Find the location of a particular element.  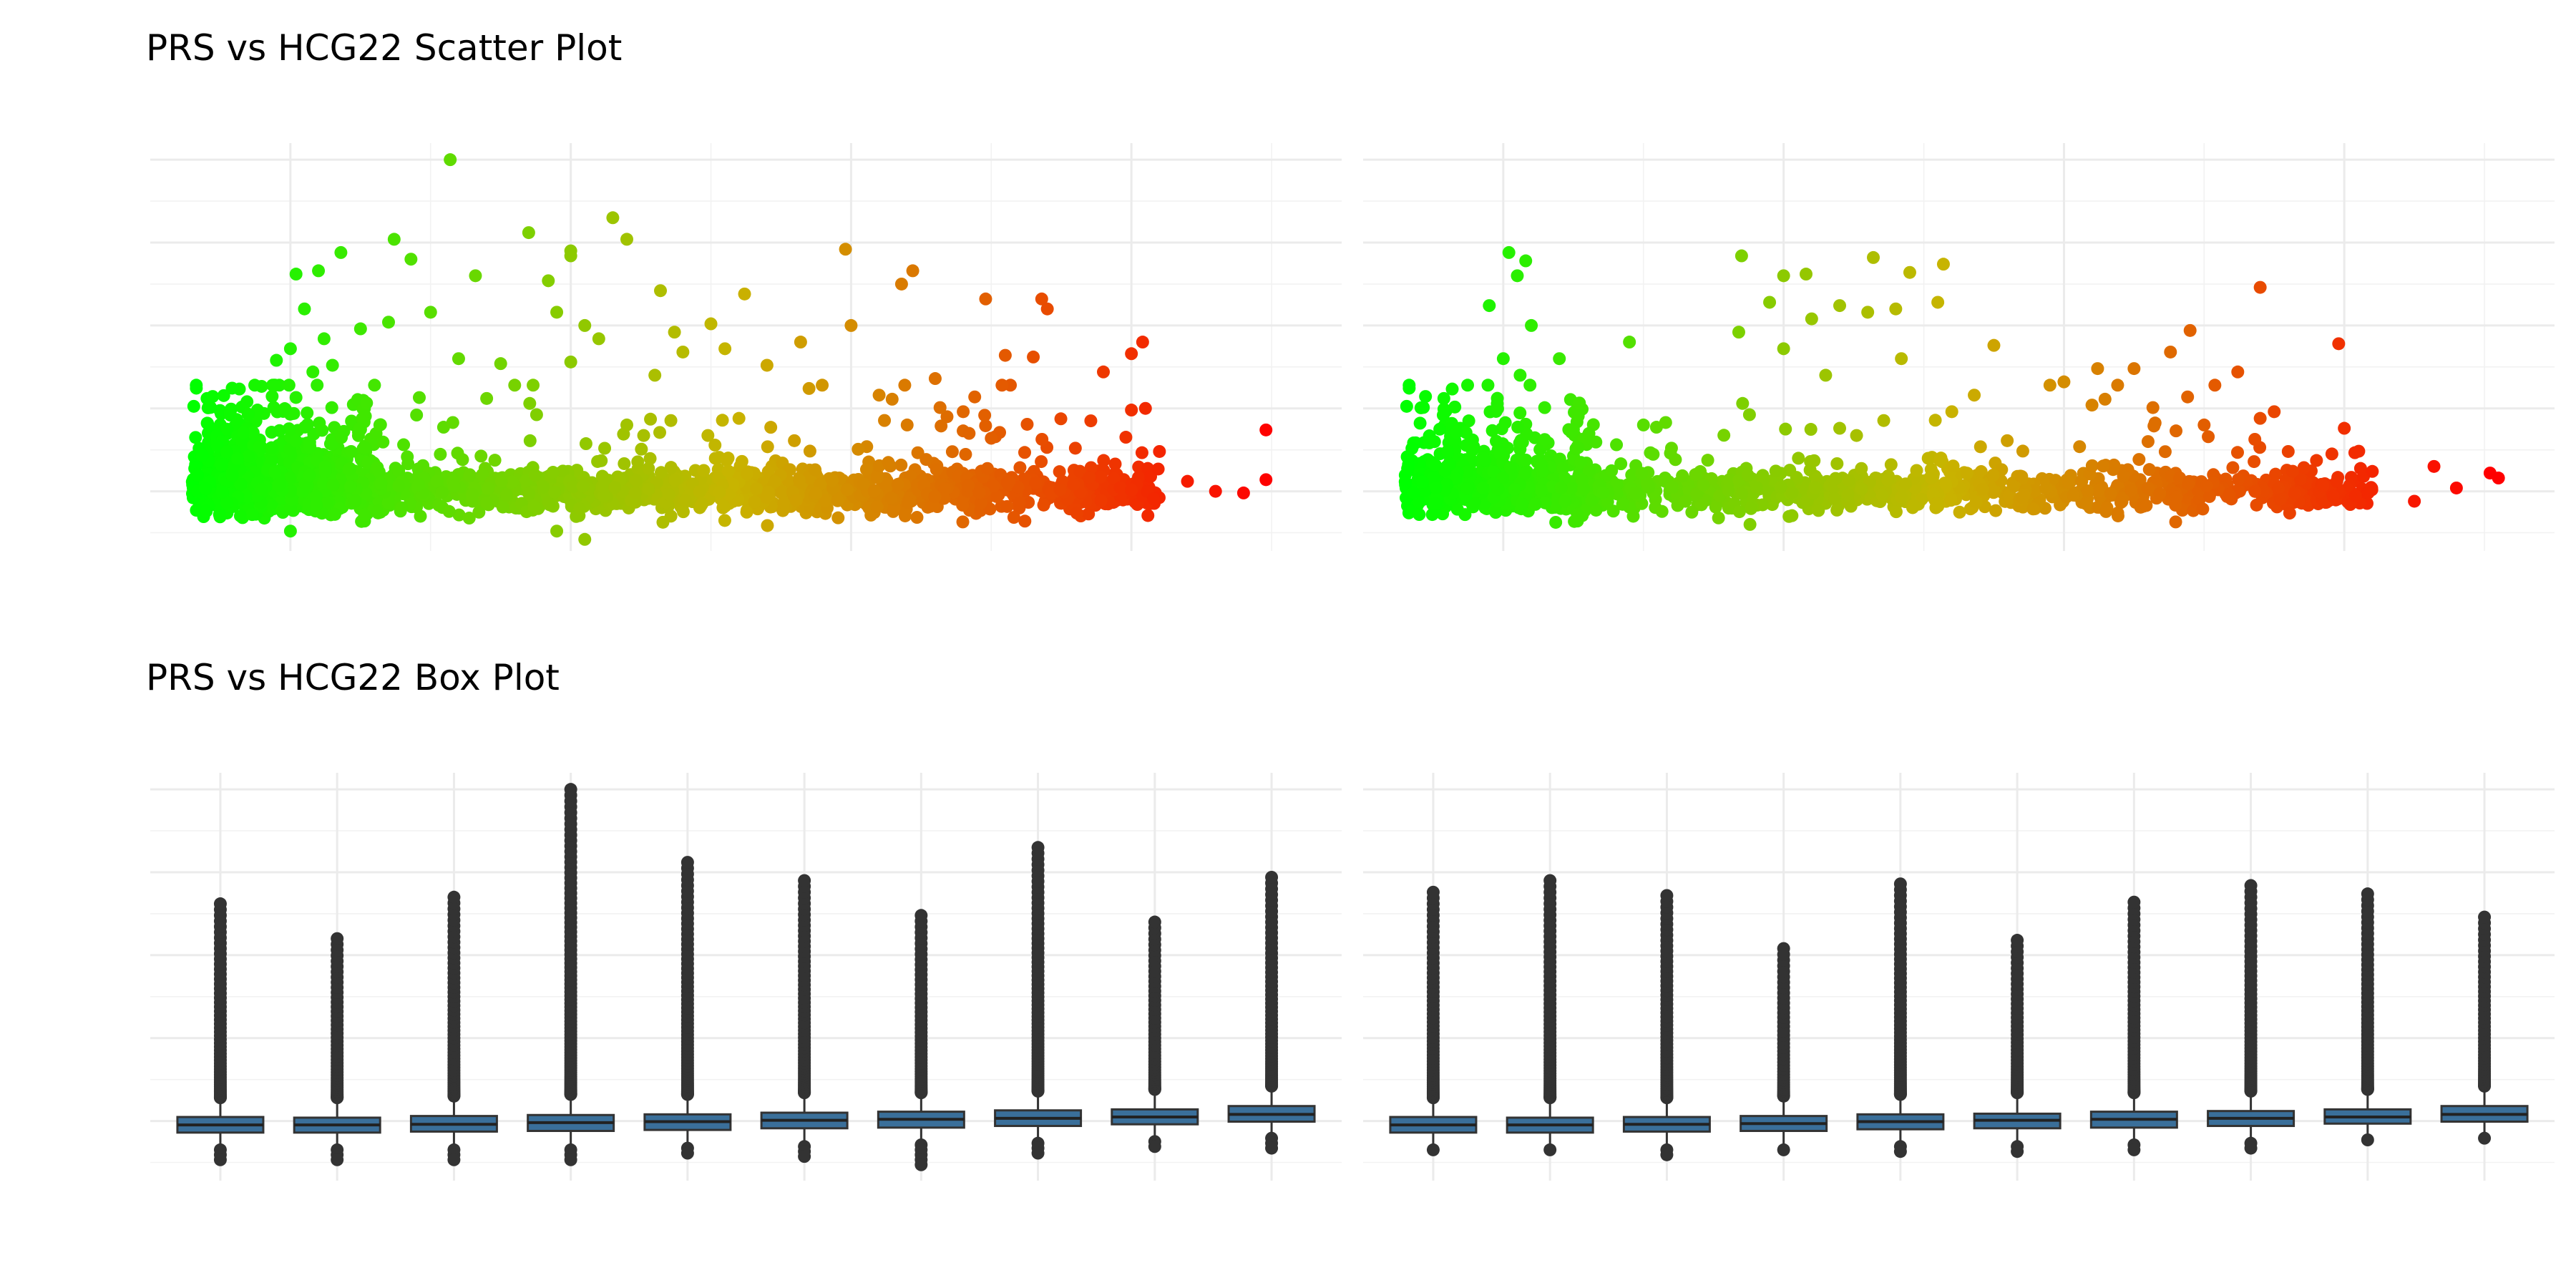

scatter-points is located at coordinates (1951, 388).